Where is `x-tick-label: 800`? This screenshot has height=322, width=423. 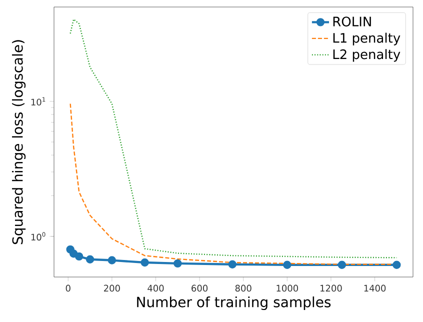
x-tick-label: 800 is located at coordinates (243, 288).